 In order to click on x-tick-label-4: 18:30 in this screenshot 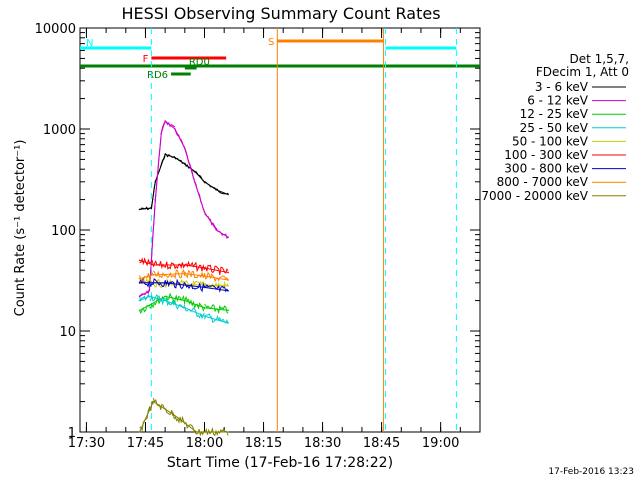, I will do `click(322, 443)`.